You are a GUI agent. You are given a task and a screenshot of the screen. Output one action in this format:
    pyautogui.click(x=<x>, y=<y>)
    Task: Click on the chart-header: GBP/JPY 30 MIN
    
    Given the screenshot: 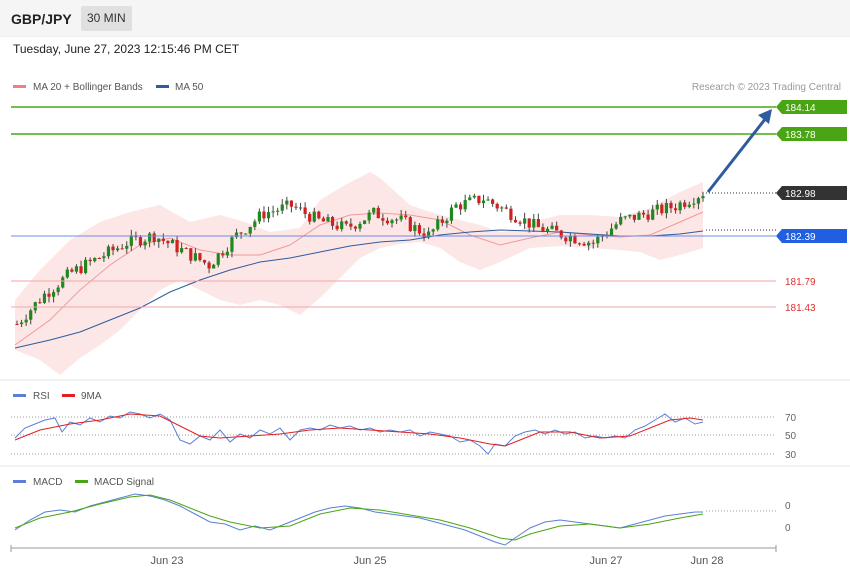 What is the action you would take?
    pyautogui.click(x=425, y=18)
    